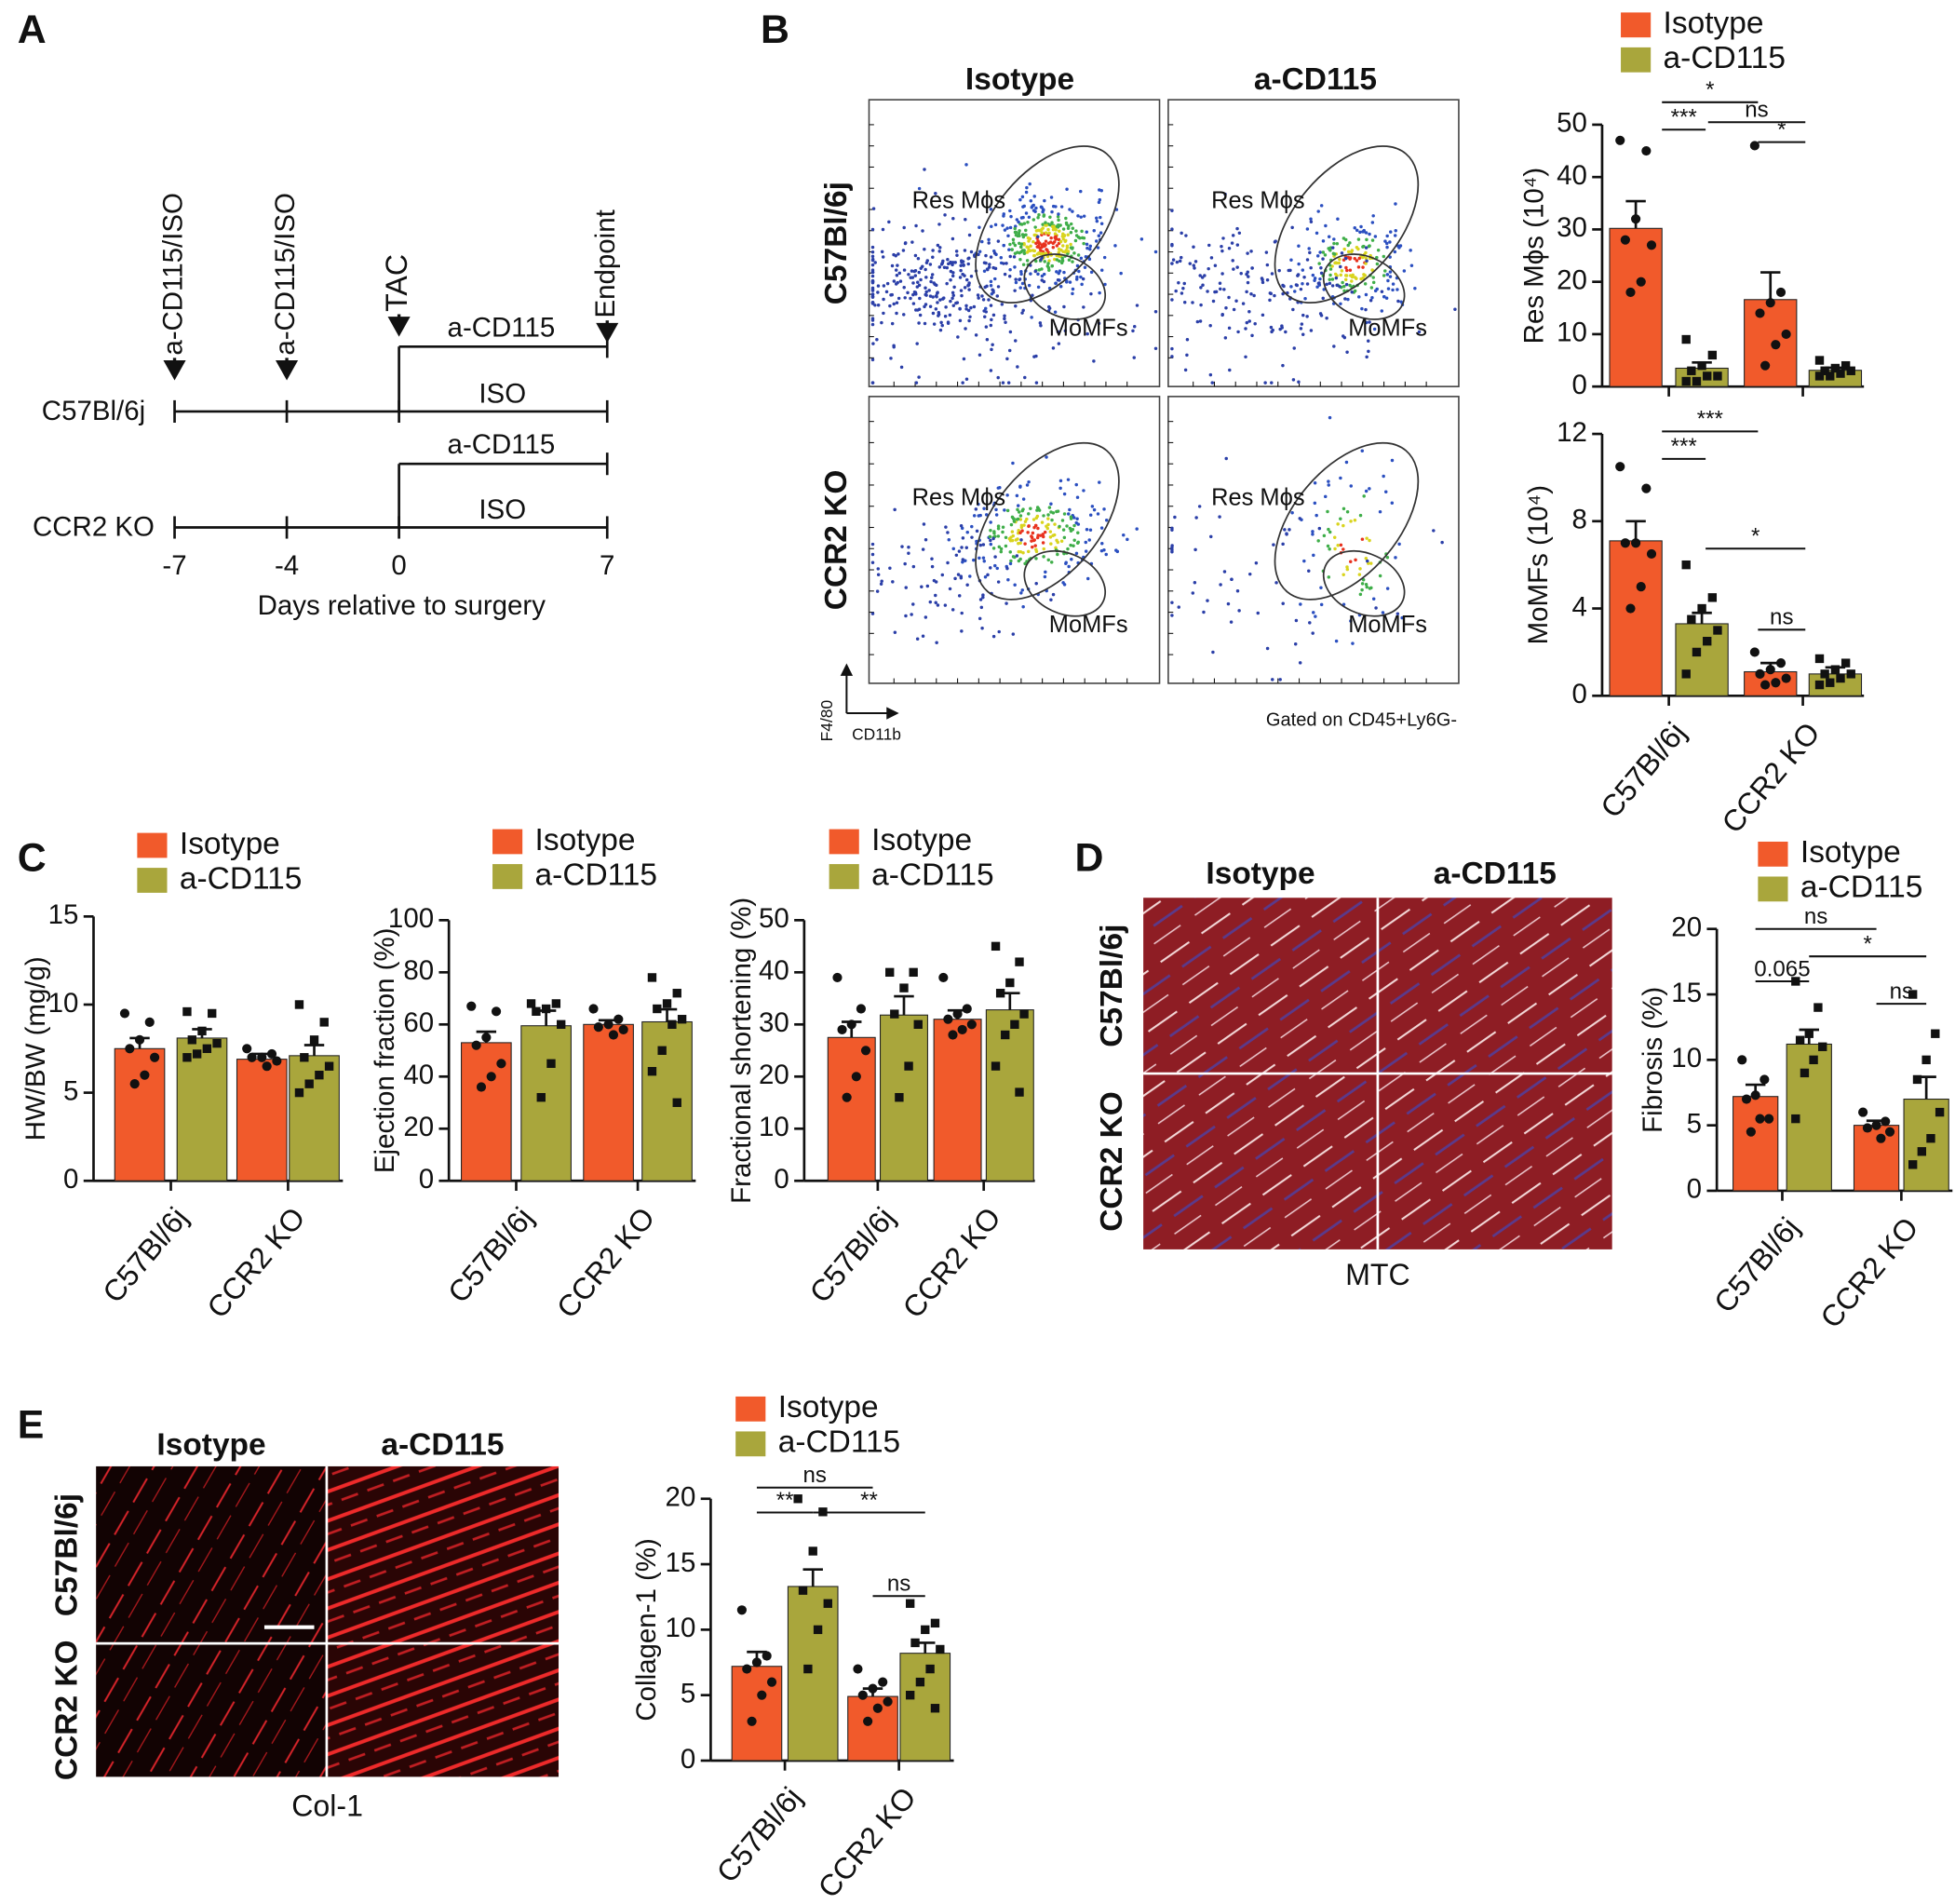 The image size is (1955, 1904). What do you see at coordinates (1364, 583) in the screenshot?
I see `gate` at bounding box center [1364, 583].